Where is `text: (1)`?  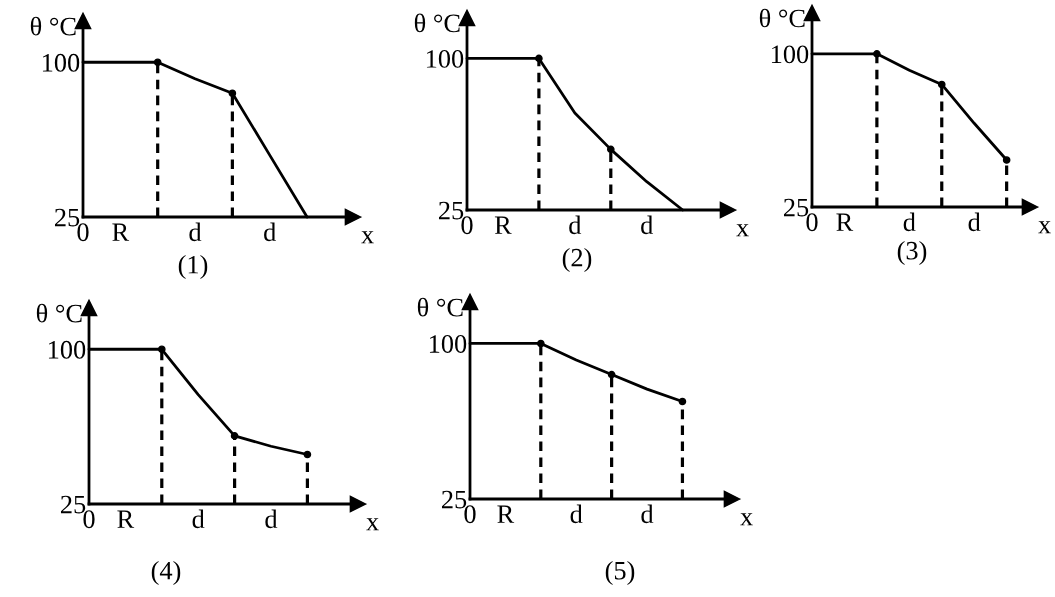 text: (1) is located at coordinates (193, 267).